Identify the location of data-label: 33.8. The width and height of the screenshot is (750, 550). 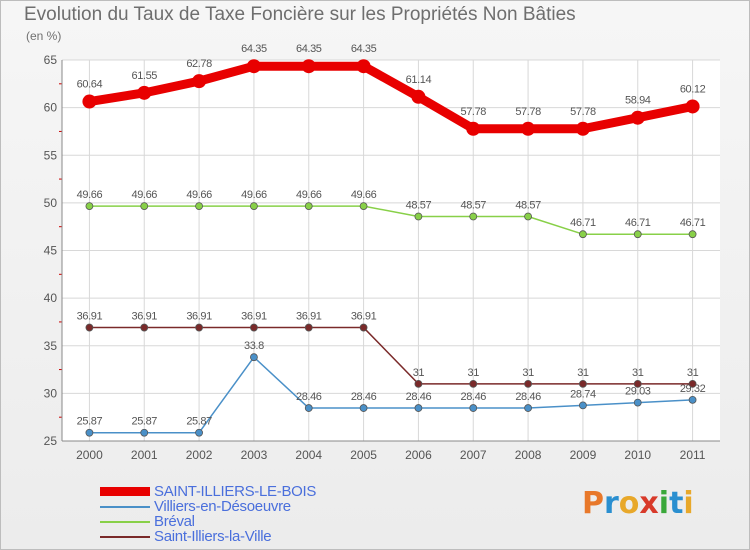
(254, 346).